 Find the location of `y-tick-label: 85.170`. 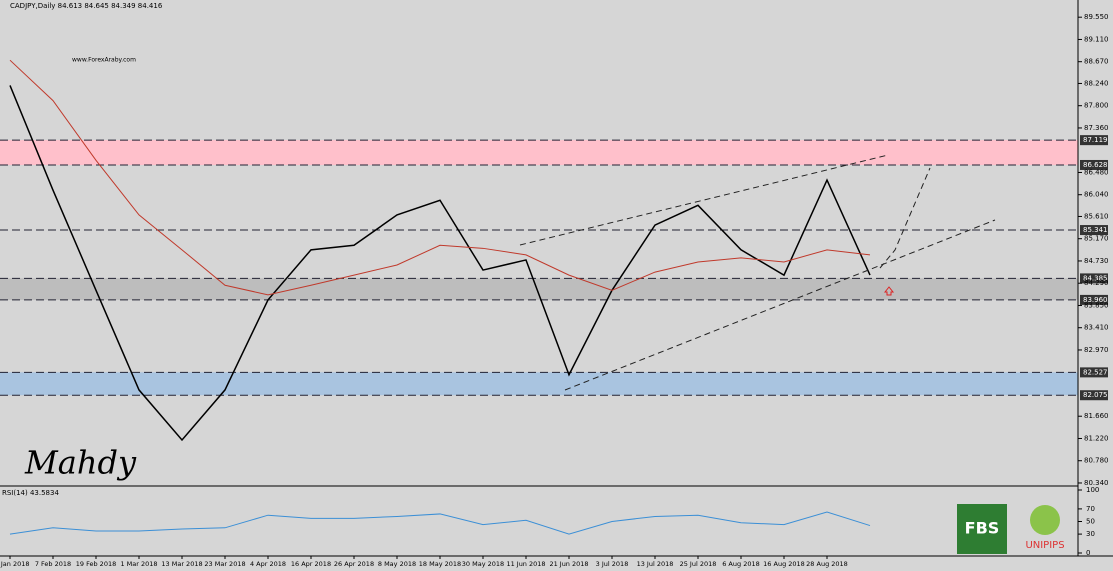

y-tick-label: 85.170 is located at coordinates (1096, 239).